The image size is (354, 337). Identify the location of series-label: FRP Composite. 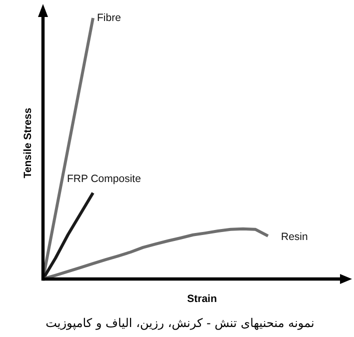
(104, 178).